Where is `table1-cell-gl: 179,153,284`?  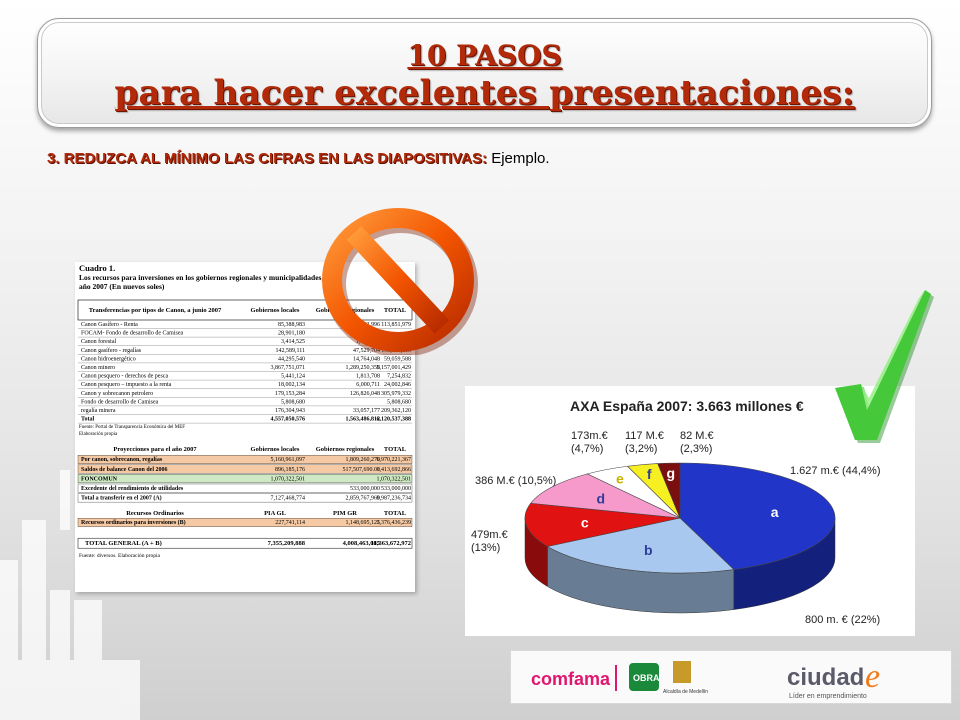
table1-cell-gl: 179,153,284 is located at coordinates (290, 394).